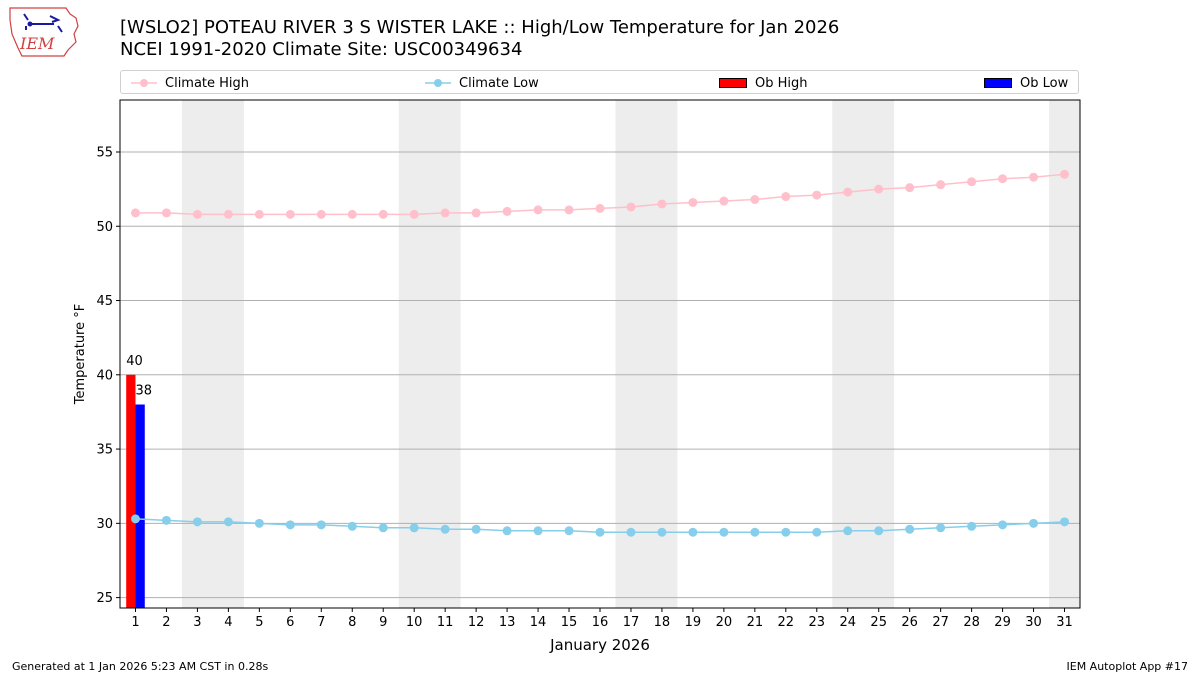 This screenshot has width=1200, height=675. I want to click on legend-swatch-icon, so click(733, 83).